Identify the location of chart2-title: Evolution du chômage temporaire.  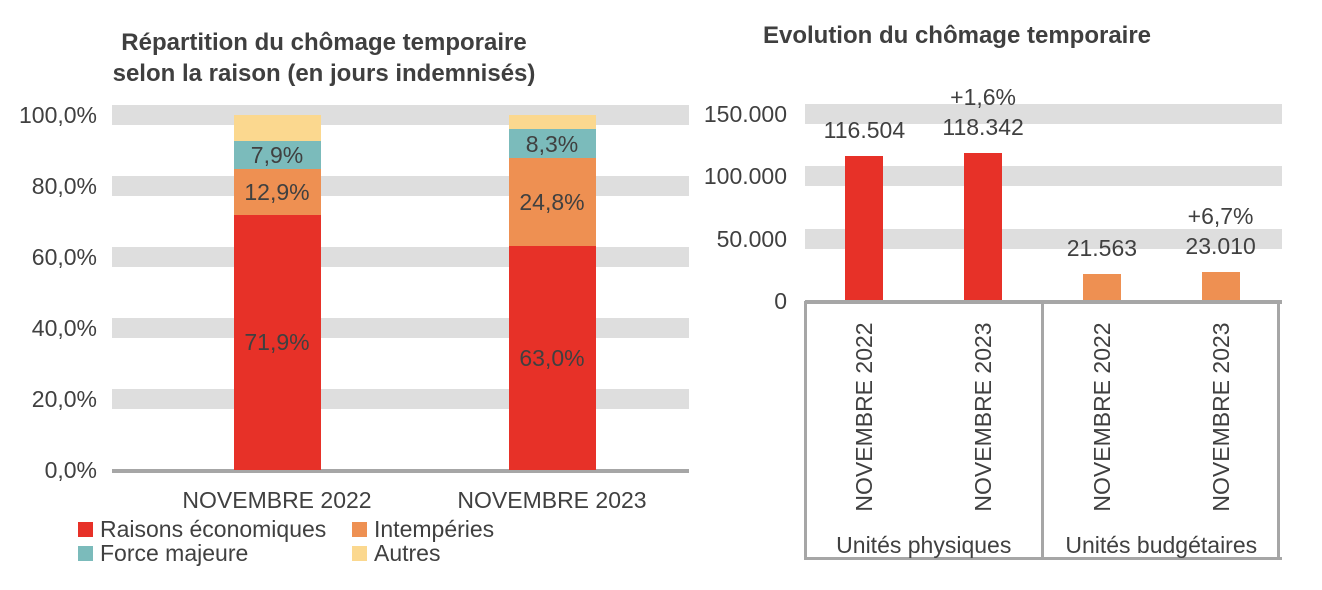
(957, 35).